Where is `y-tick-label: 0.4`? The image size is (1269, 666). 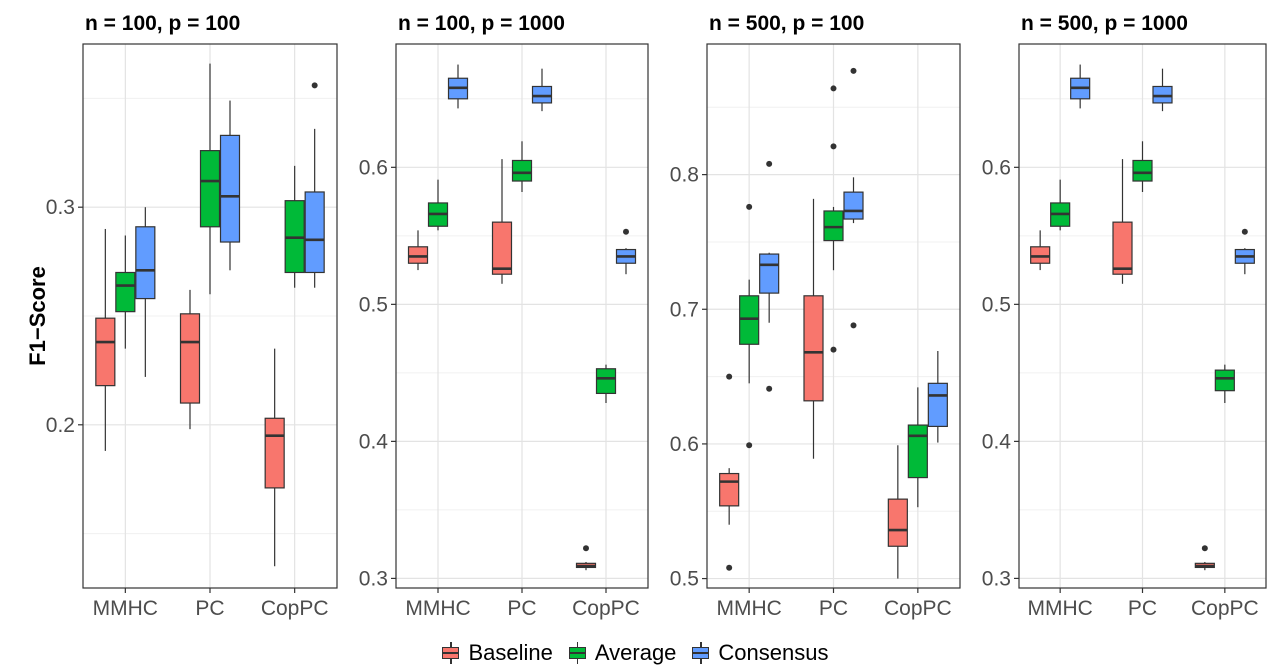
y-tick-label: 0.4 is located at coordinates (997, 441).